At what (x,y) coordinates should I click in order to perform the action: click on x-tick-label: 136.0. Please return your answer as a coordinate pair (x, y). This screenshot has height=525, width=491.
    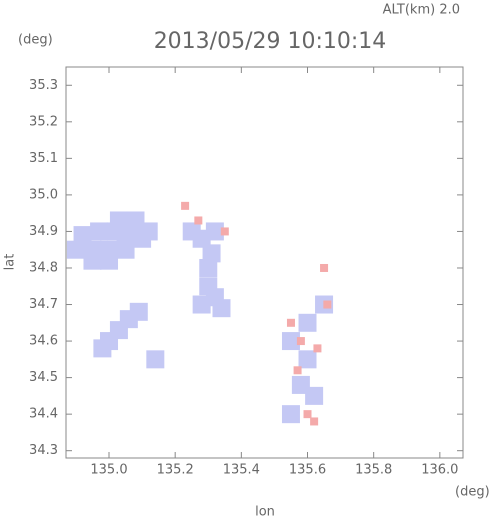
    Looking at the image, I should click on (439, 470).